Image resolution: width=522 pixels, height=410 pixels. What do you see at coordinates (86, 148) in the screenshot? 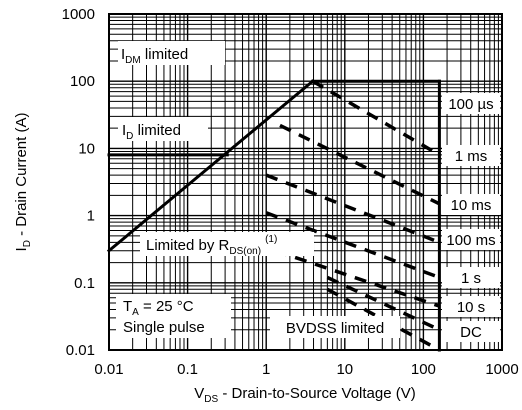
I see `y-tick-label: 10` at bounding box center [86, 148].